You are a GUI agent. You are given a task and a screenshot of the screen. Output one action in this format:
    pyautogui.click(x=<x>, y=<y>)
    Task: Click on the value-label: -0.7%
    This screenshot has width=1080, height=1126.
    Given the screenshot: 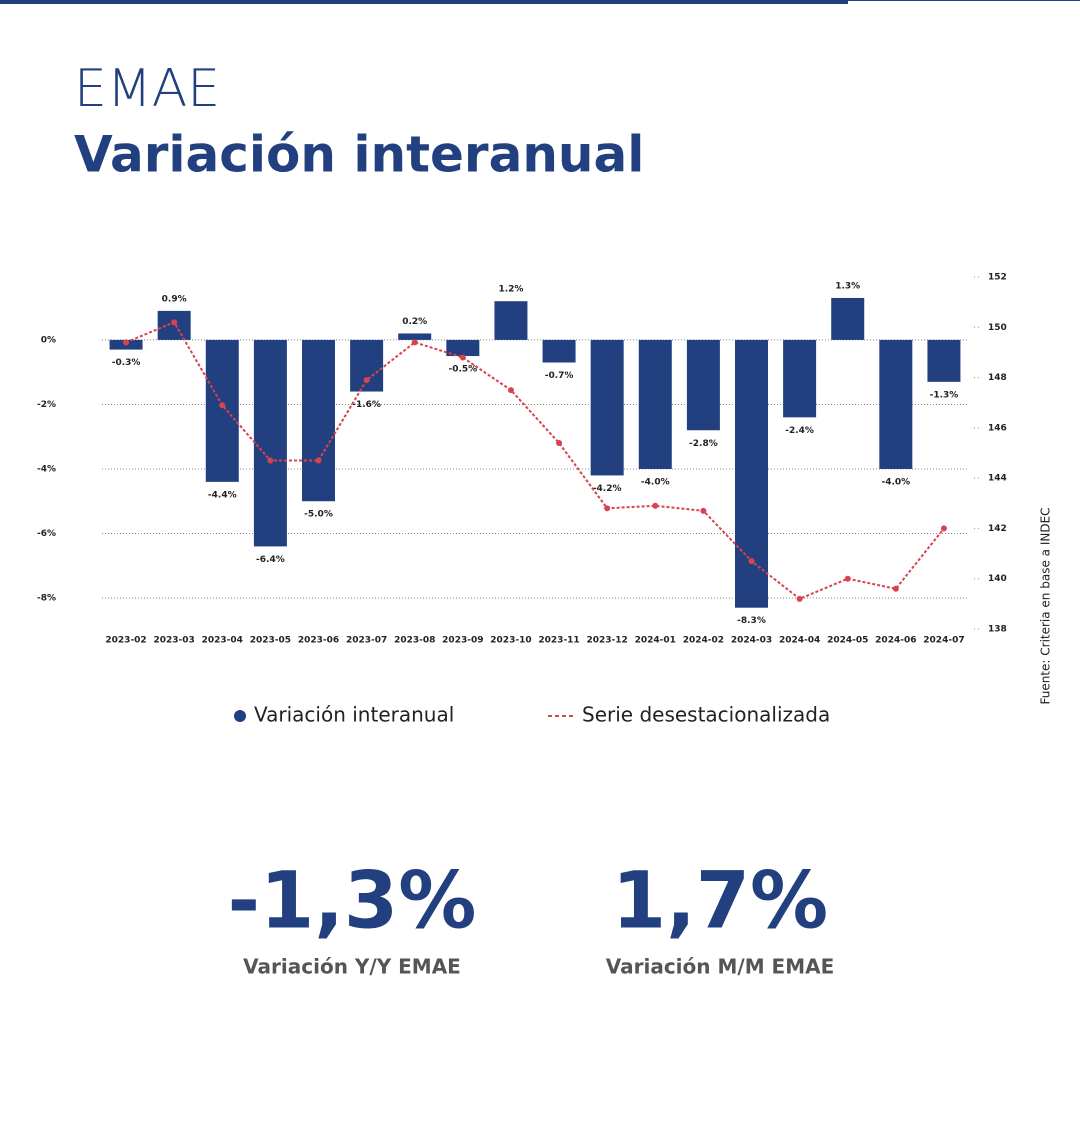 What is the action you would take?
    pyautogui.click(x=559, y=376)
    